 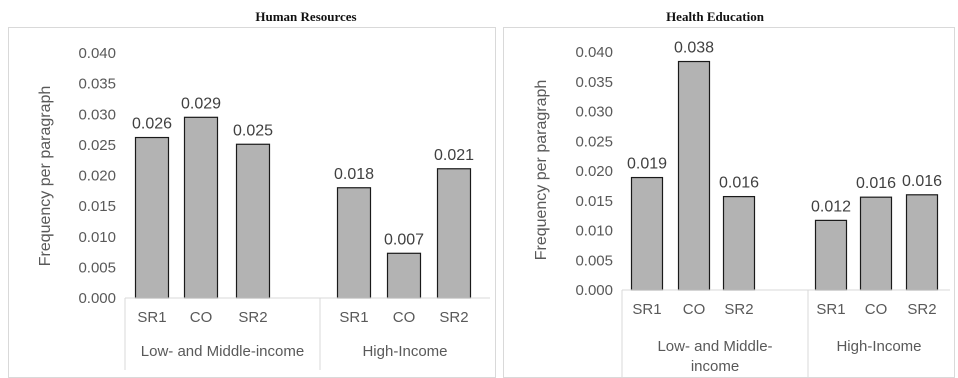 What do you see at coordinates (647, 164) in the screenshot?
I see `health-education-data-label: 0.019` at bounding box center [647, 164].